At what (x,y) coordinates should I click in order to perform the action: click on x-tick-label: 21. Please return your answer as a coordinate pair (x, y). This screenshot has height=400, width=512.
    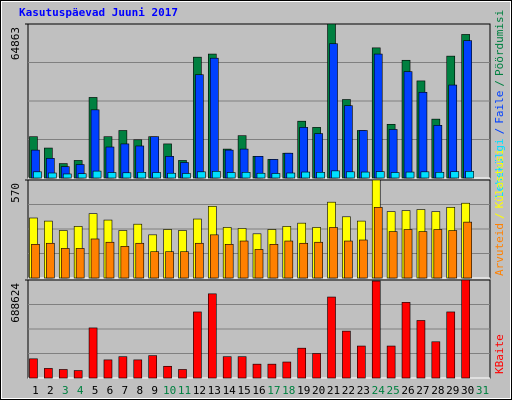
    Looking at the image, I should click on (333, 390).